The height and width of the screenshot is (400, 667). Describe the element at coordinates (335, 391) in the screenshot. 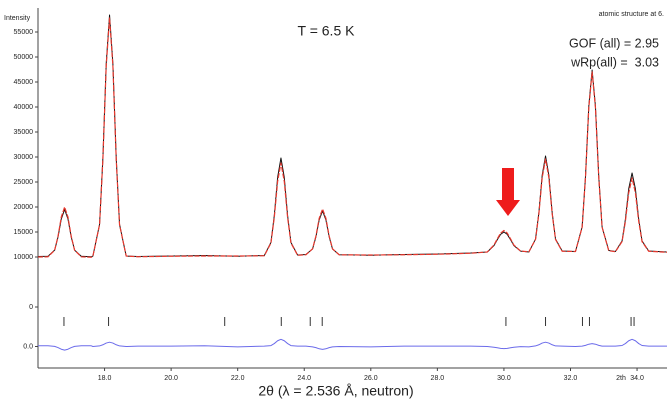

I see `x-axis-label: 2θ (λ = 2.536 Å, neutron)` at that location.